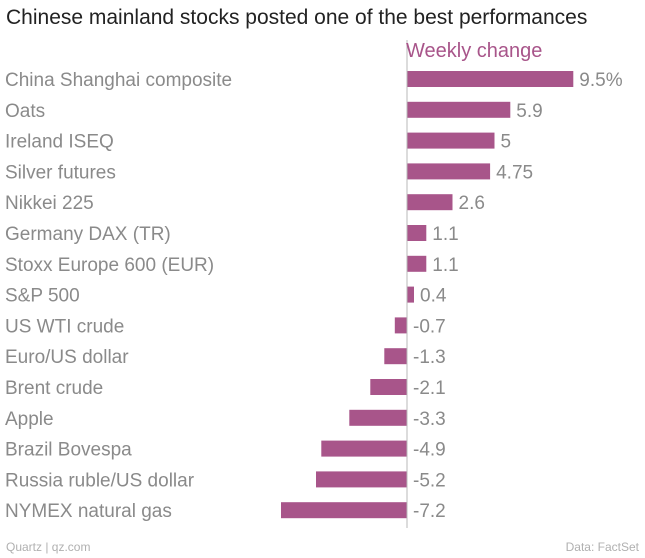 The width and height of the screenshot is (645, 558). Describe the element at coordinates (49, 203) in the screenshot. I see `category-label: Nikkei 225` at that location.